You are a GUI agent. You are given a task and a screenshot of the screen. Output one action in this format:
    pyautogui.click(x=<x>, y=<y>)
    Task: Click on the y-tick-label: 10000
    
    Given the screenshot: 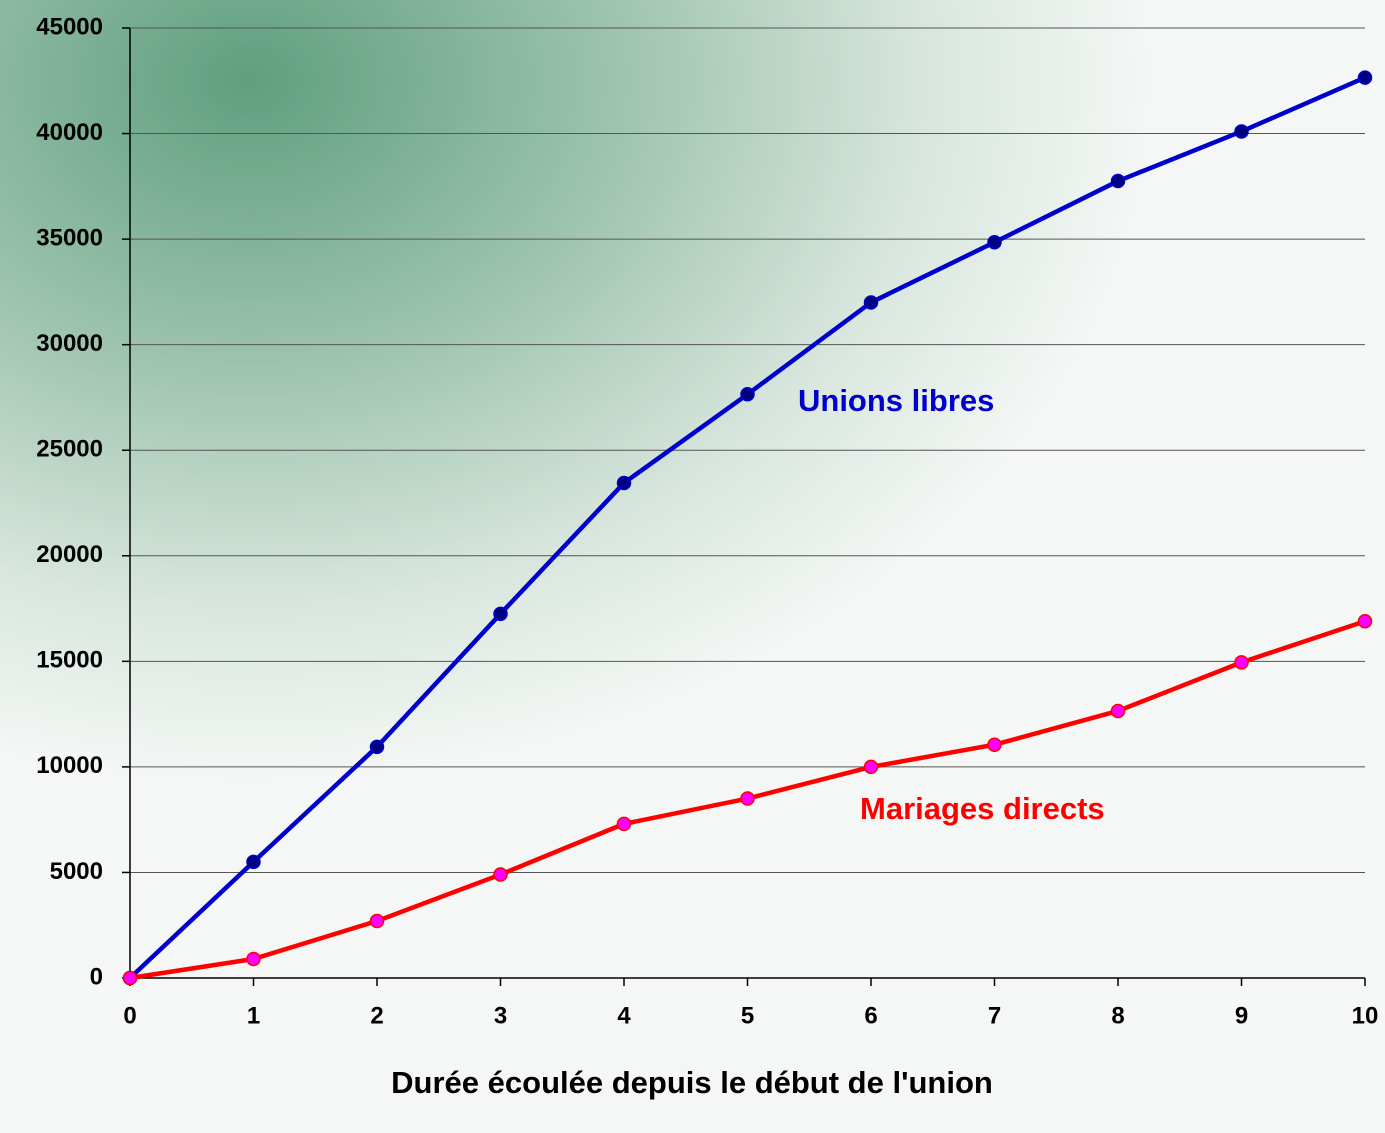 What is the action you would take?
    pyautogui.click(x=69, y=765)
    